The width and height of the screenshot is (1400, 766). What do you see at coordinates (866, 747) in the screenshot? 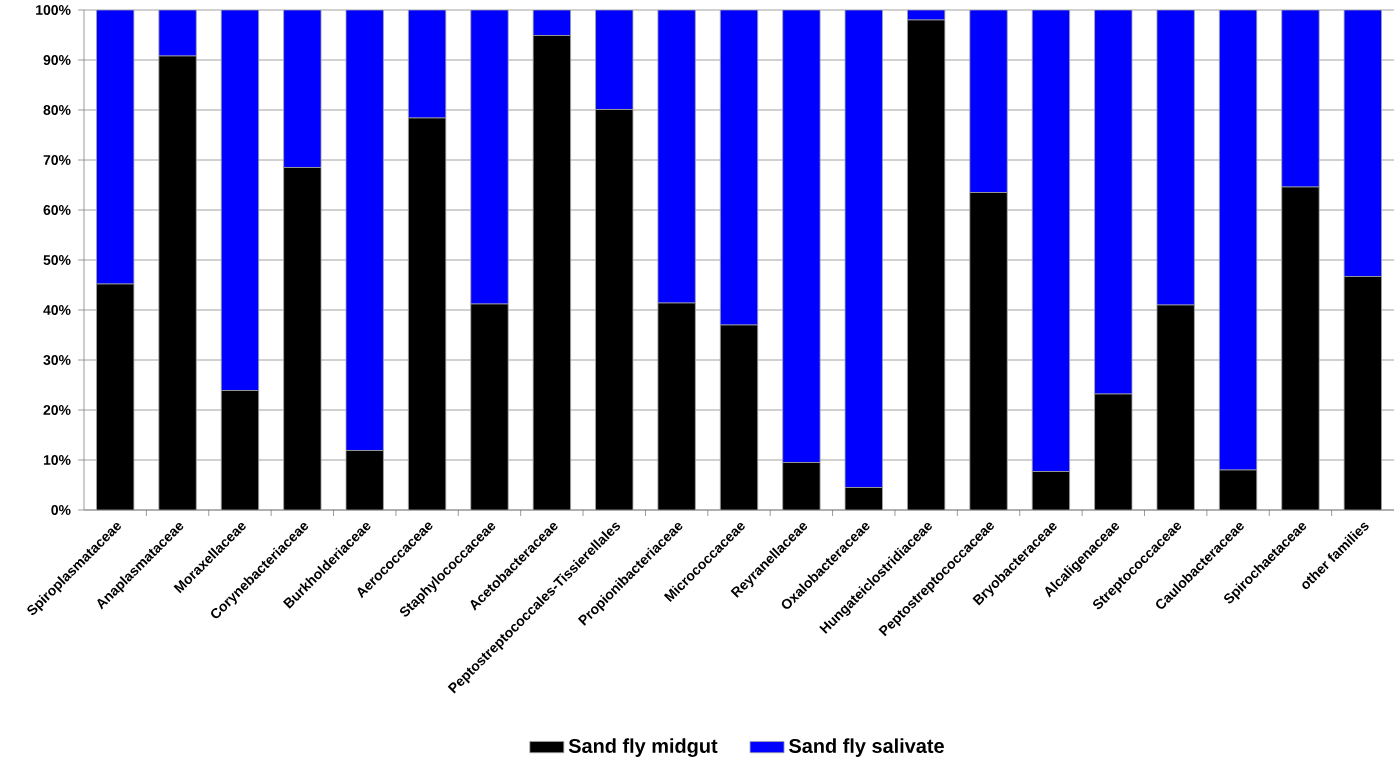
I see `legend-label: Sand fly salivate` at bounding box center [866, 747].